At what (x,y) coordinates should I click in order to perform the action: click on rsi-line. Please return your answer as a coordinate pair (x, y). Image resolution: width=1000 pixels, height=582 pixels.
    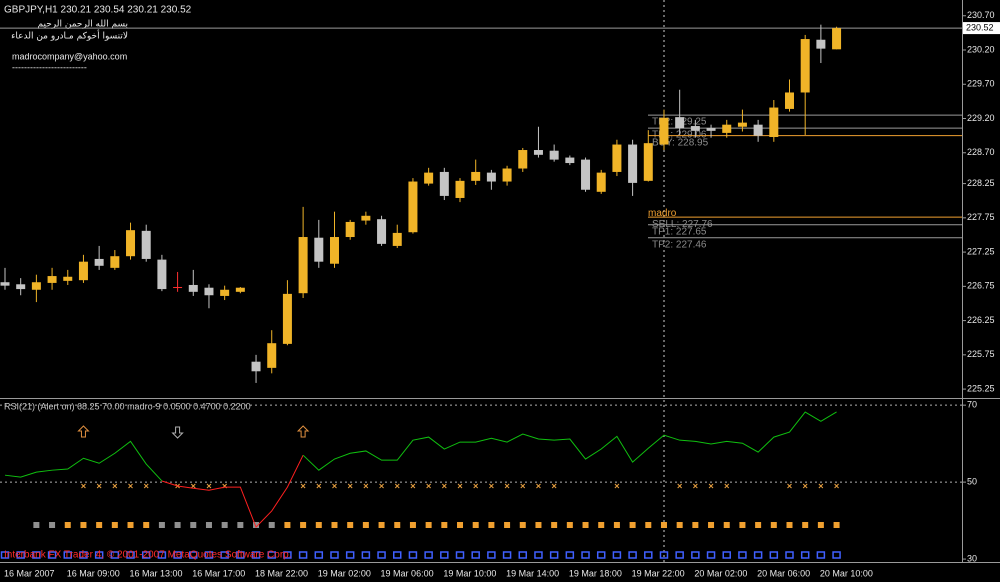
    Looking at the image, I should click on (569, 441).